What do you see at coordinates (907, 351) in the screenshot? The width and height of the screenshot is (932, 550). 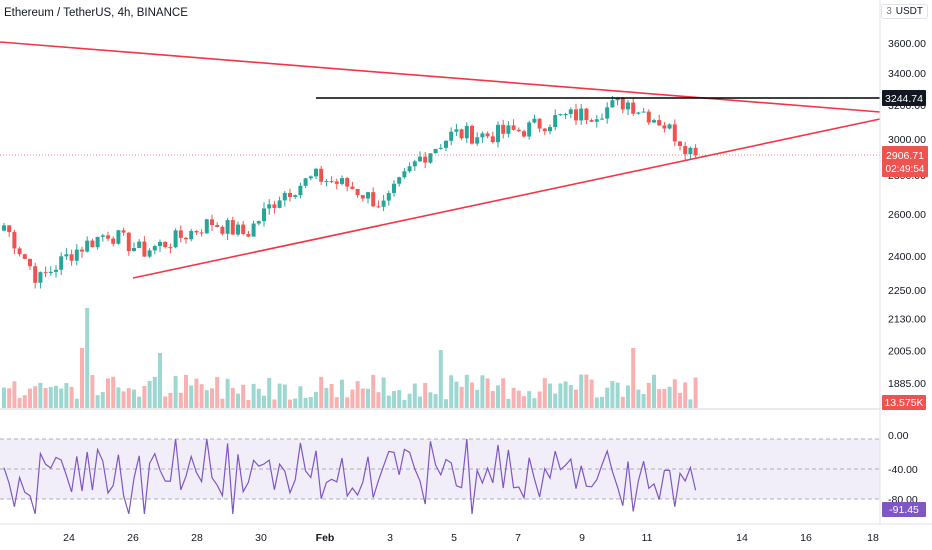 I see `price-tick-label: 2005.00` at bounding box center [907, 351].